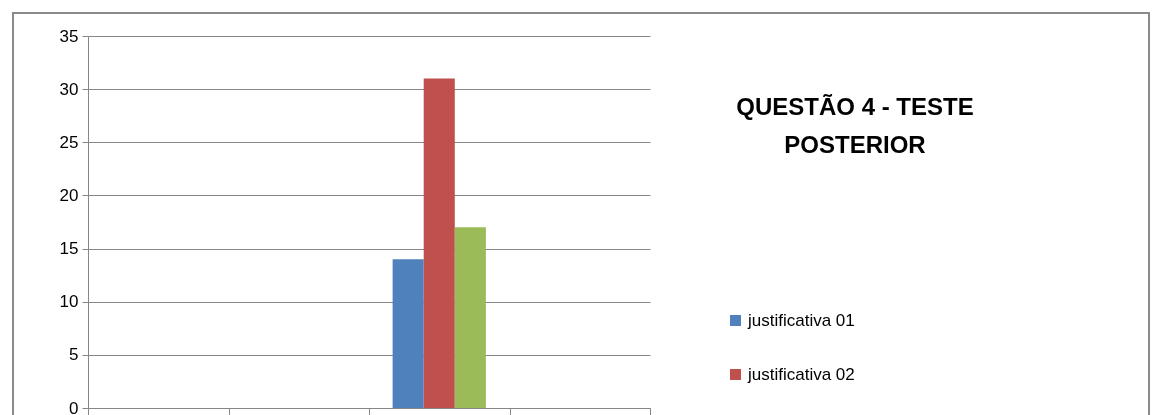  Describe the element at coordinates (69, 142) in the screenshot. I see `y-tick-label: 25` at that location.